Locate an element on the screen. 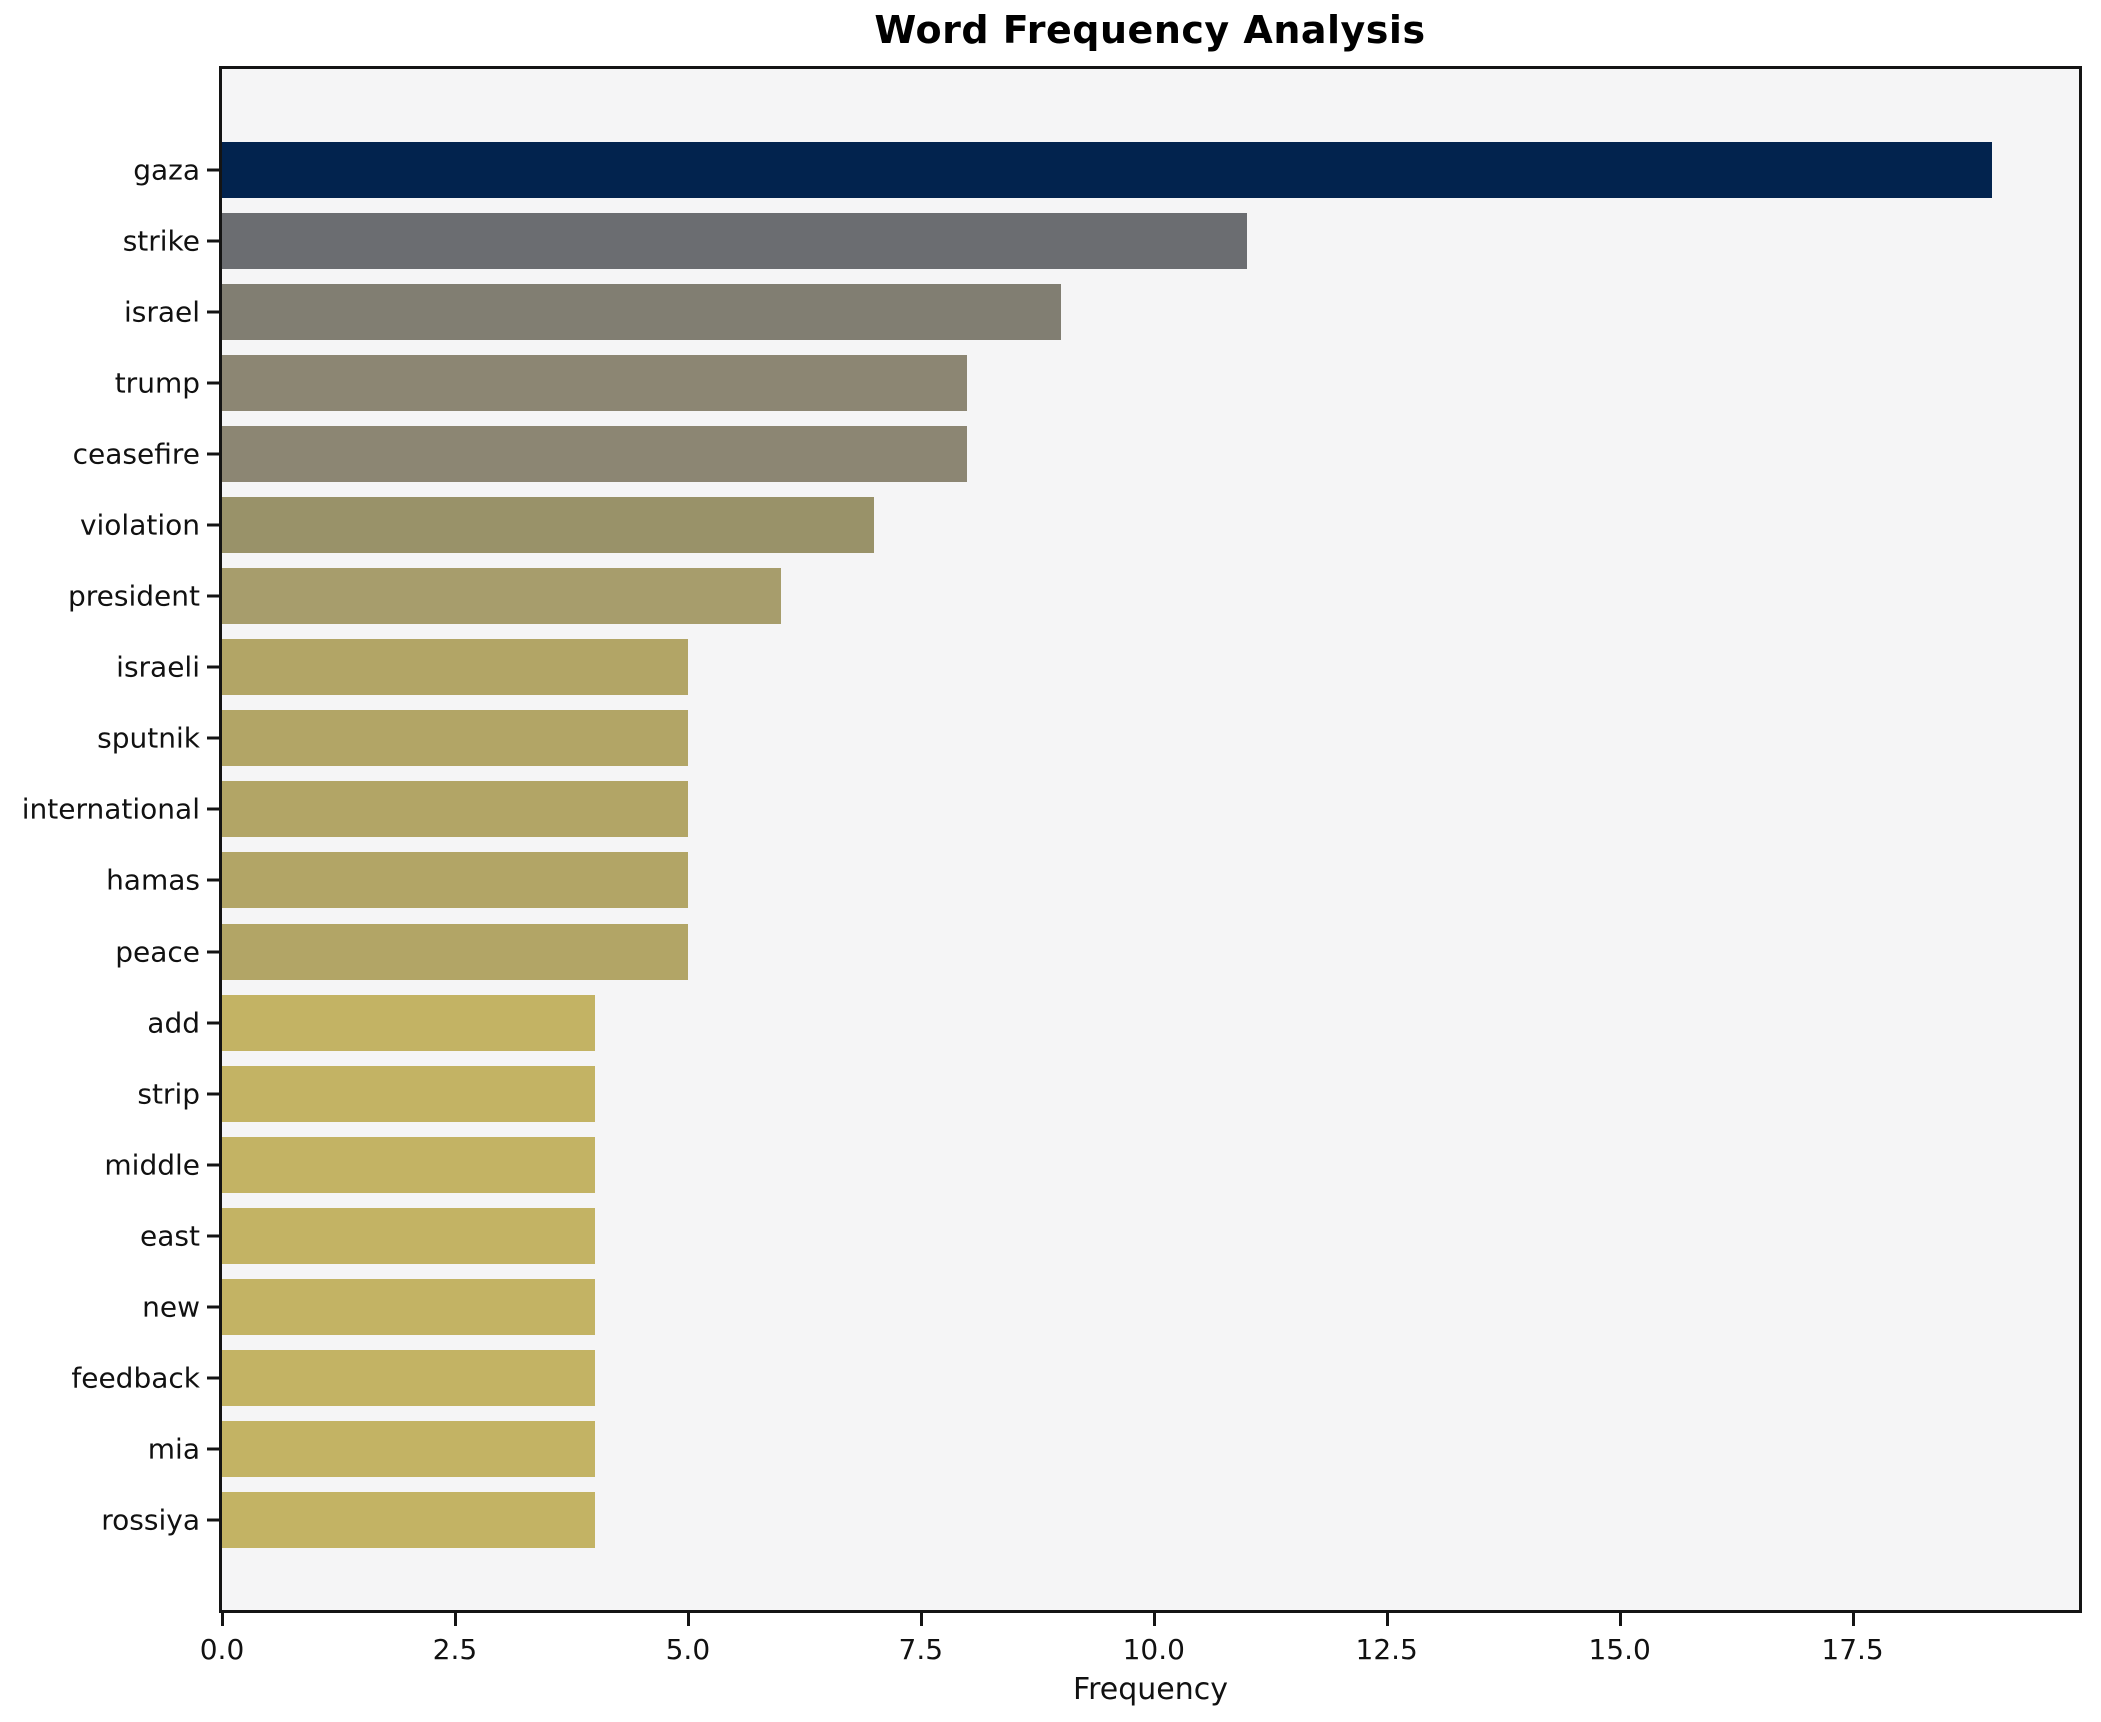 The image size is (2101, 1722). y-tick-label: peace is located at coordinates (157, 952).